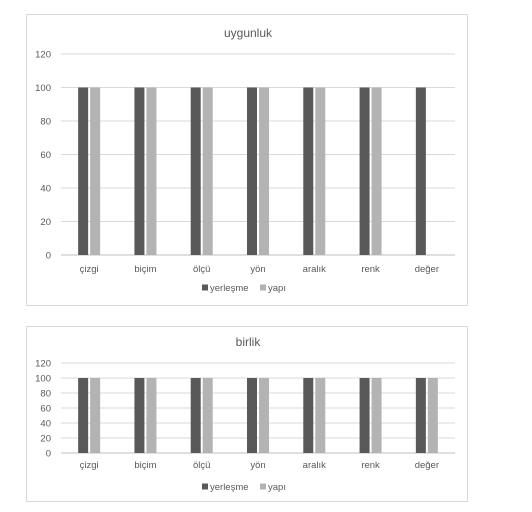 The height and width of the screenshot is (512, 532). I want to click on chart-title: uygunluk, so click(248, 33).